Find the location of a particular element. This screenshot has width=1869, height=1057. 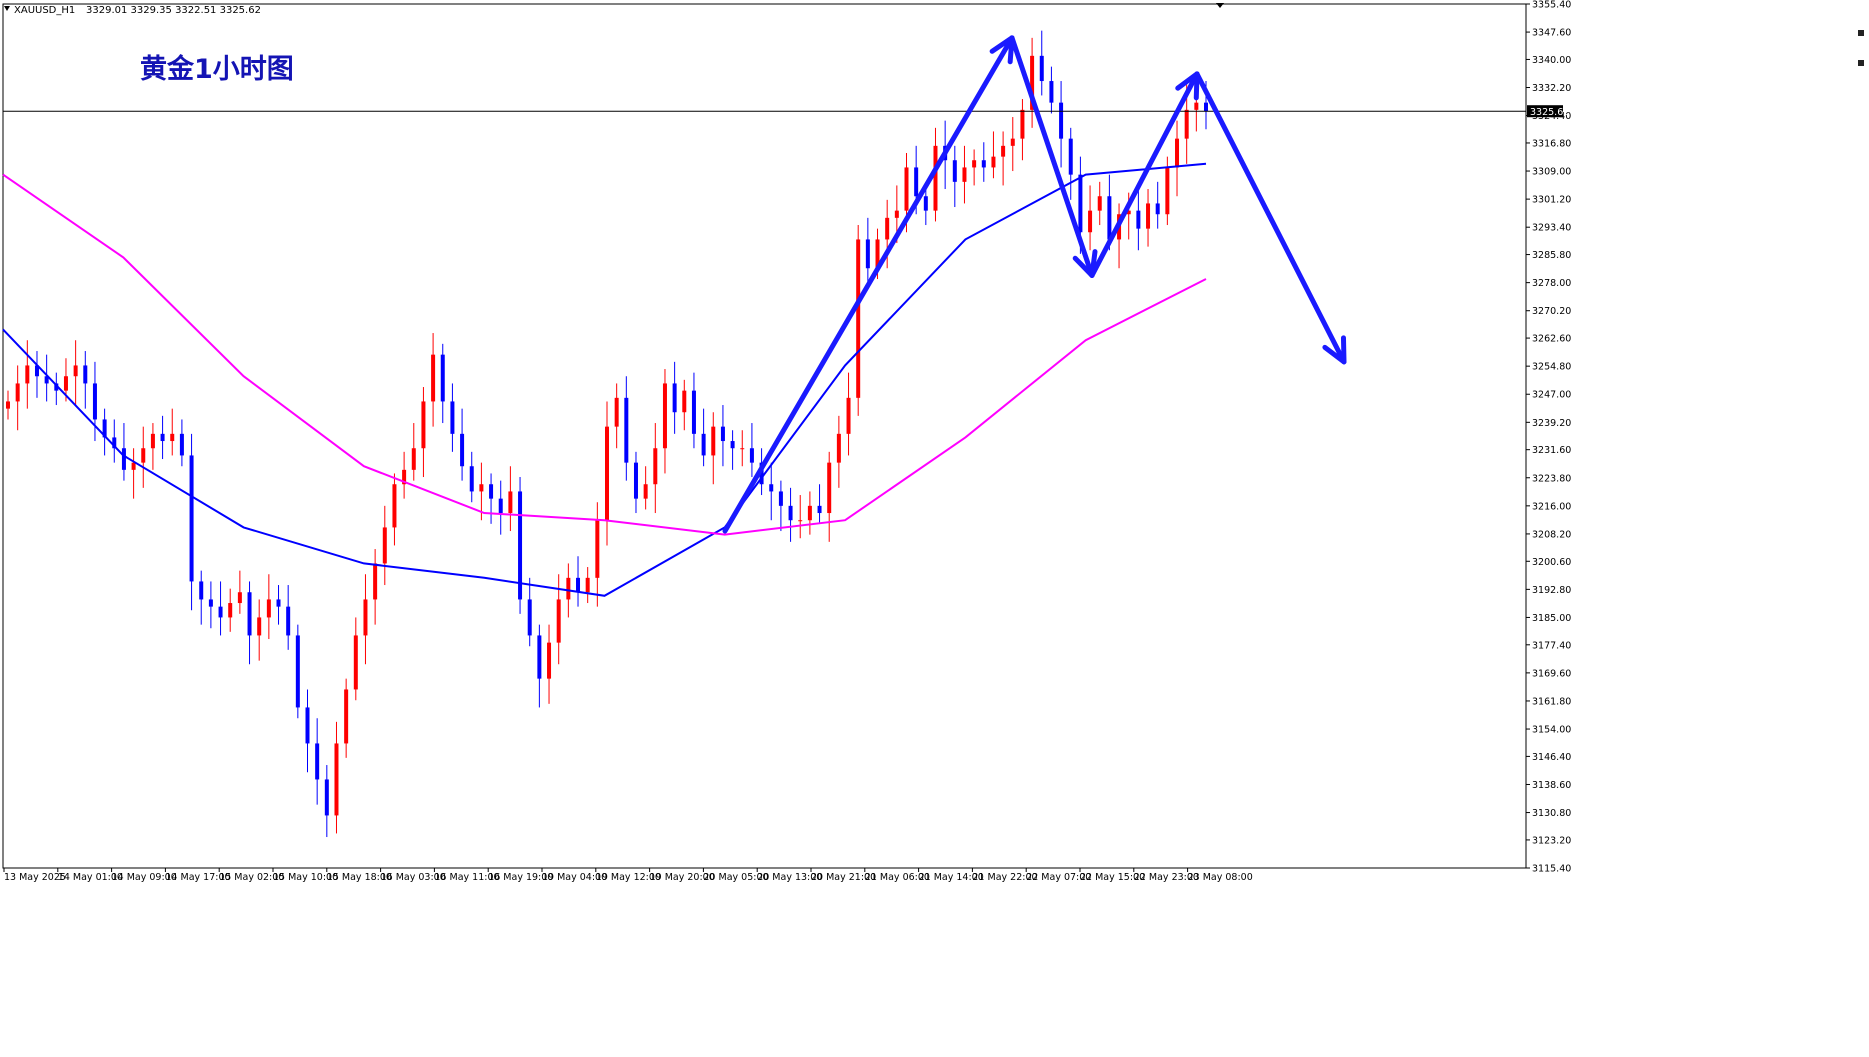

y-tick-label: 3185.00 is located at coordinates (1551, 618).